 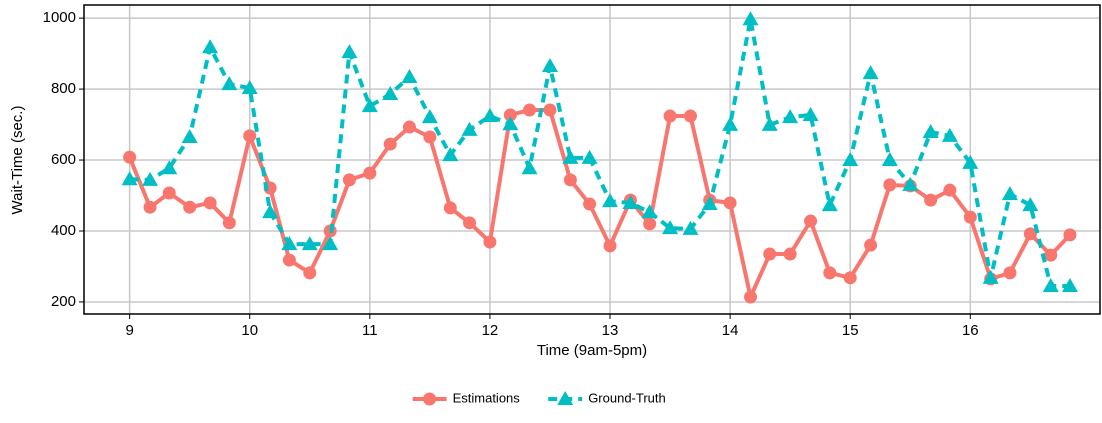 What do you see at coordinates (129, 330) in the screenshot?
I see `x-tick-label: 9` at bounding box center [129, 330].